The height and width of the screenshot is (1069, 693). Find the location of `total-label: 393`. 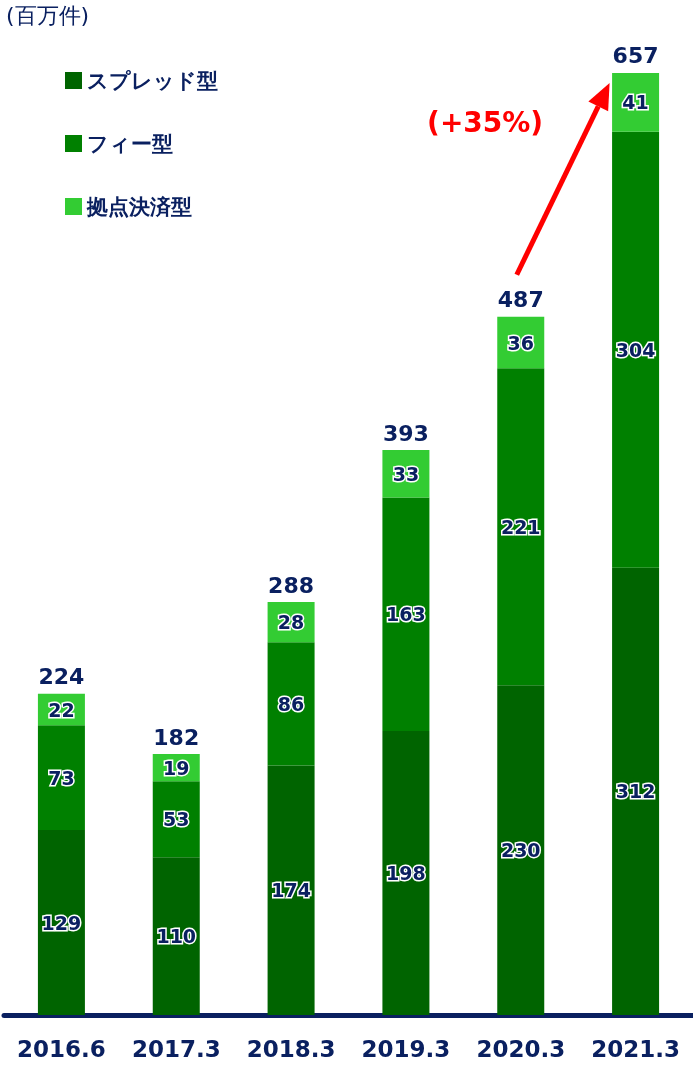

total-label: 393 is located at coordinates (405, 433).